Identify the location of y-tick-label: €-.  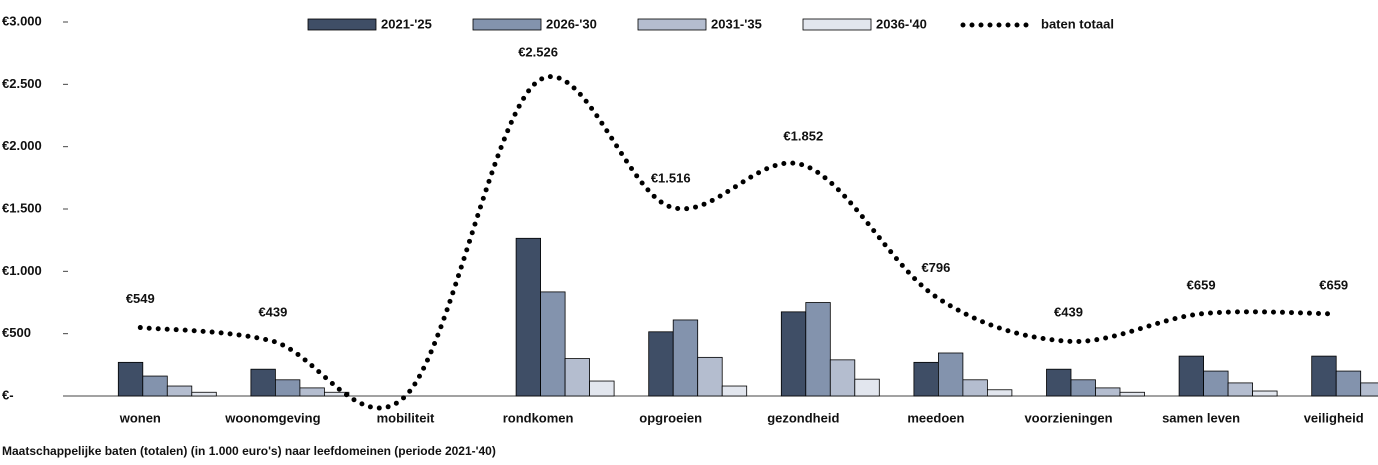
(8, 394).